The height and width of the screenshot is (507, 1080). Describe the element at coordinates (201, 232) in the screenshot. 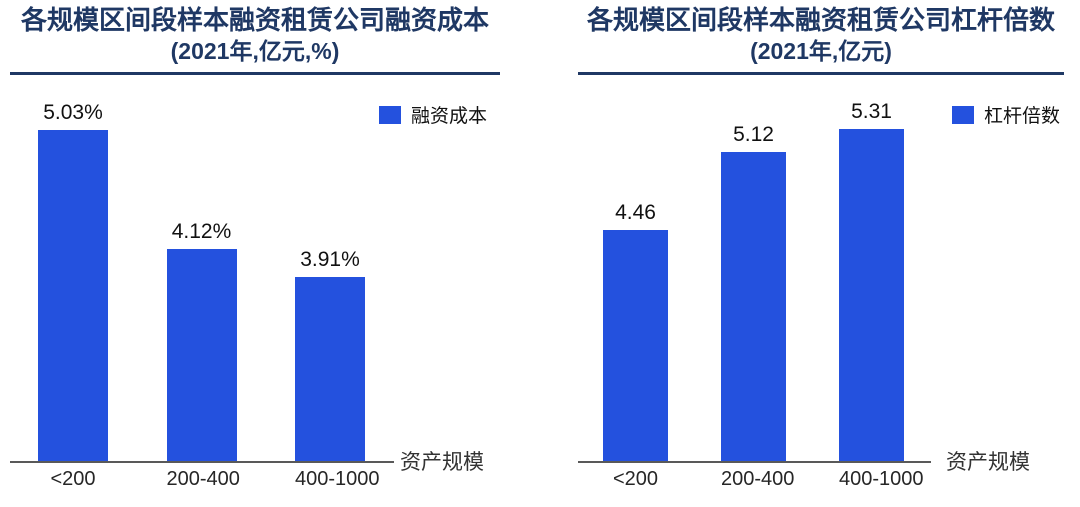

I see `bar-value-label: 4.12%` at that location.